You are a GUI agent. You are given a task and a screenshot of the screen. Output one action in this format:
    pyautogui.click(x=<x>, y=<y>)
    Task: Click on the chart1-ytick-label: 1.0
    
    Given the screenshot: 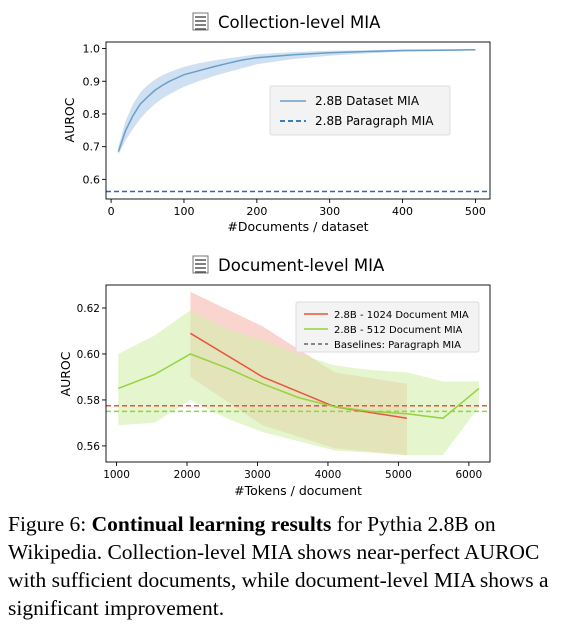 What is the action you would take?
    pyautogui.click(x=92, y=49)
    